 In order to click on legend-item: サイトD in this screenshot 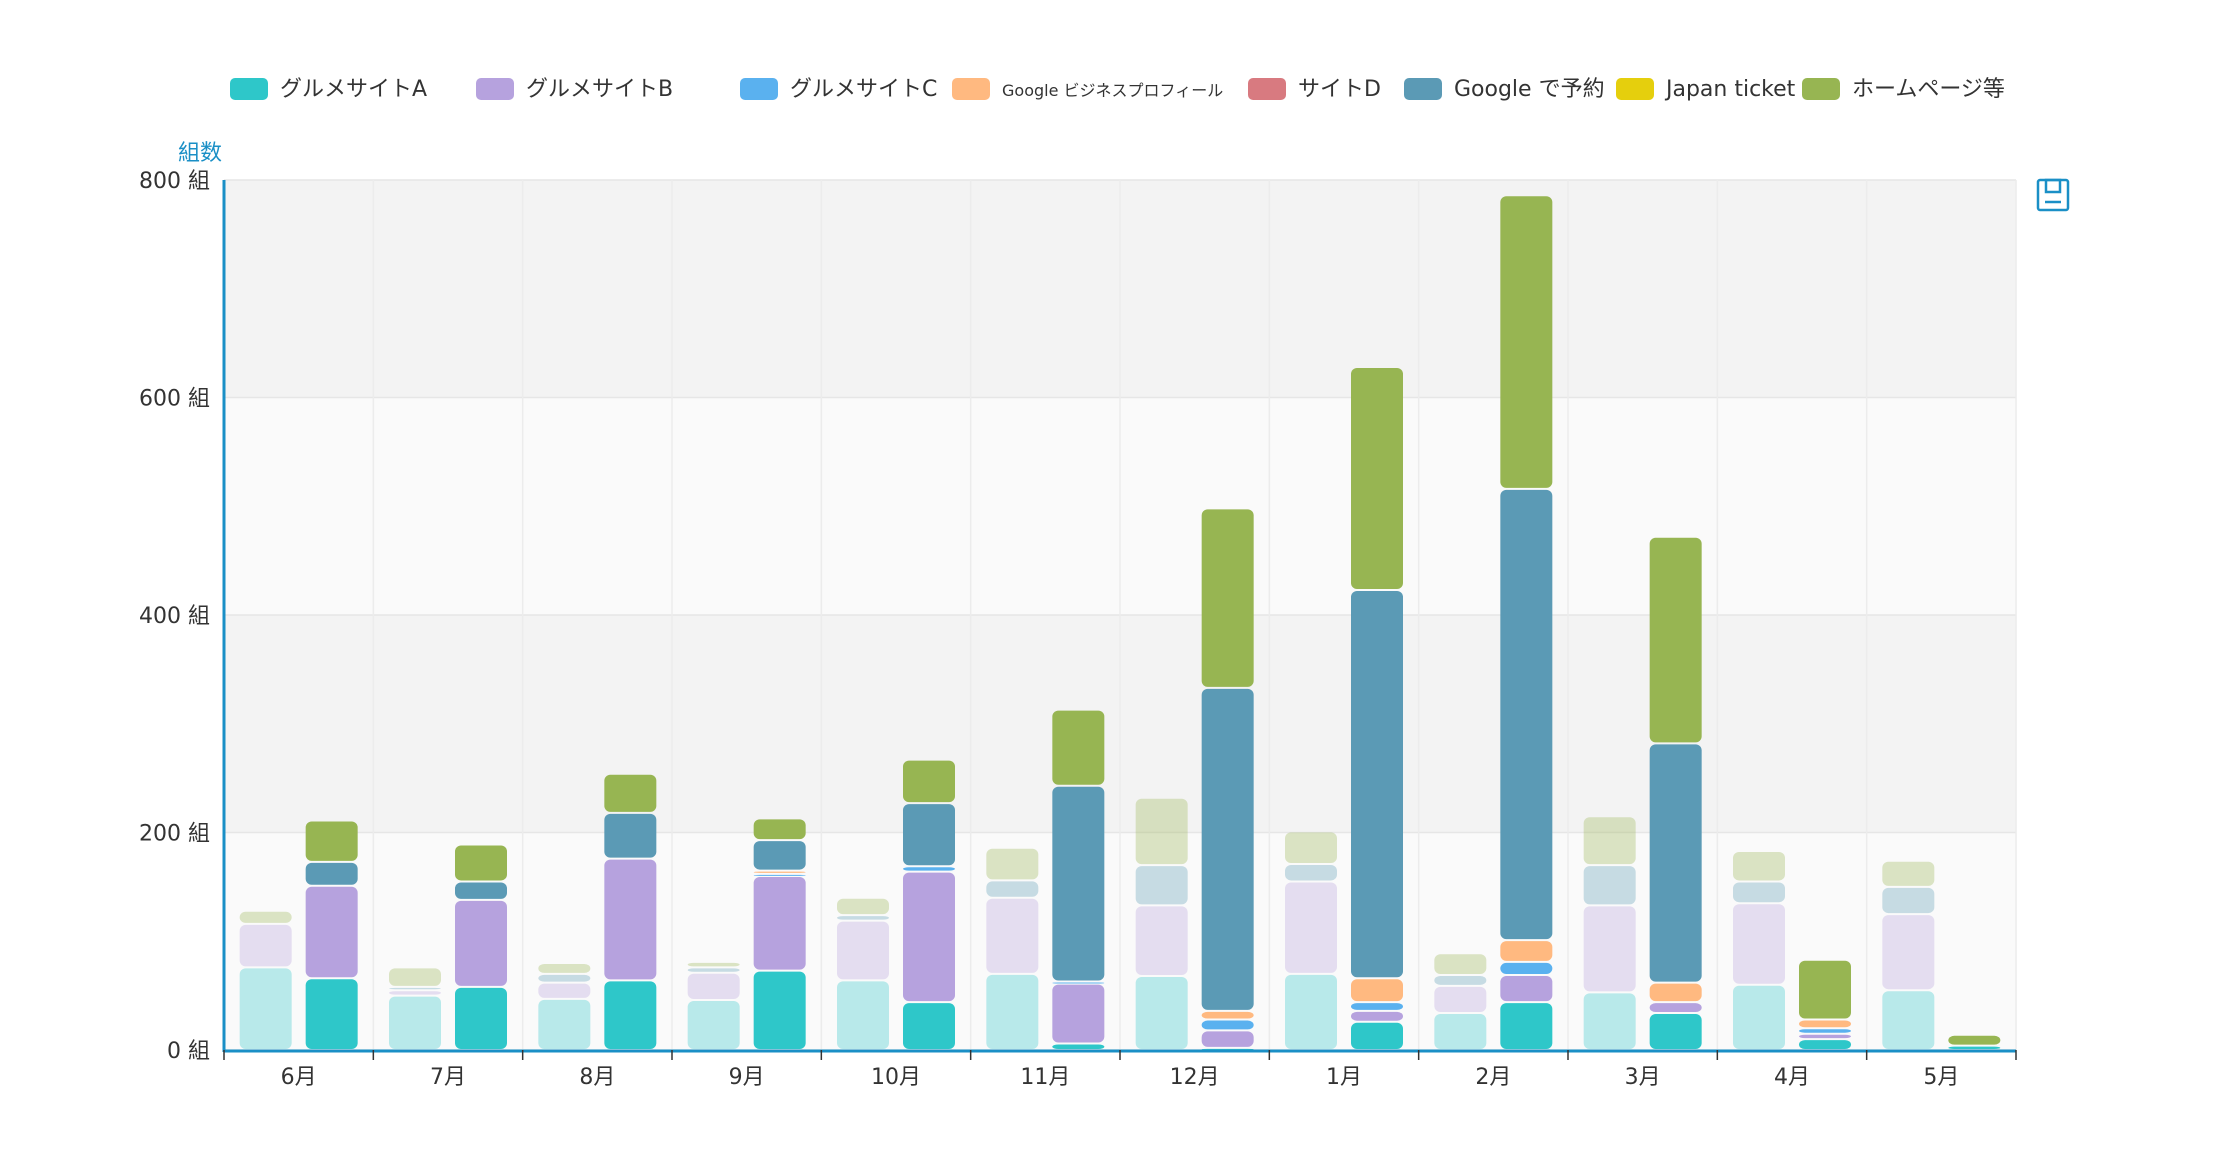, I will do `click(1314, 89)`.